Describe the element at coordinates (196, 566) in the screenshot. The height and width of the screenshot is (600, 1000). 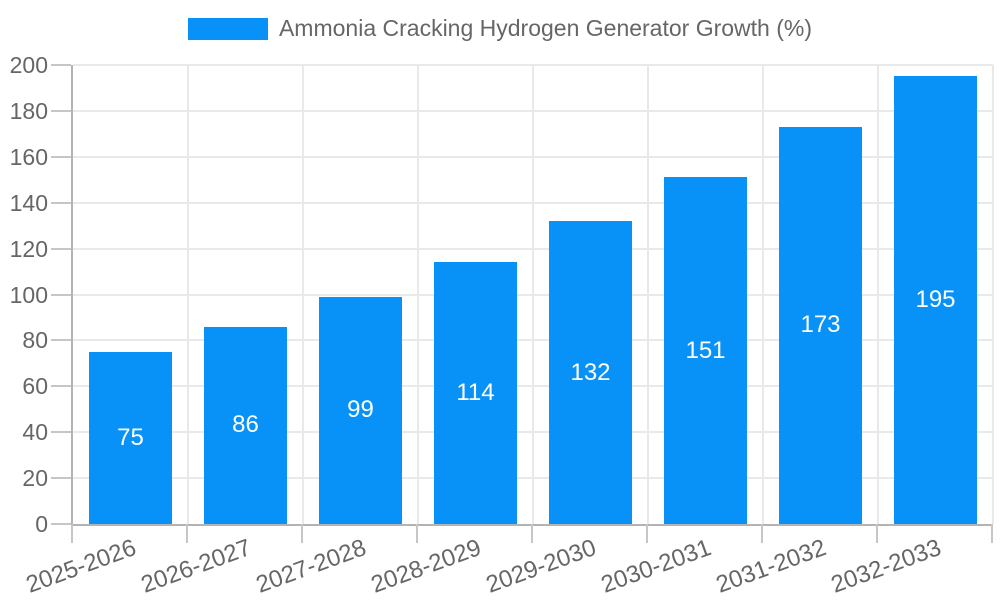
I see `x-axis-label: 2026-2027` at that location.